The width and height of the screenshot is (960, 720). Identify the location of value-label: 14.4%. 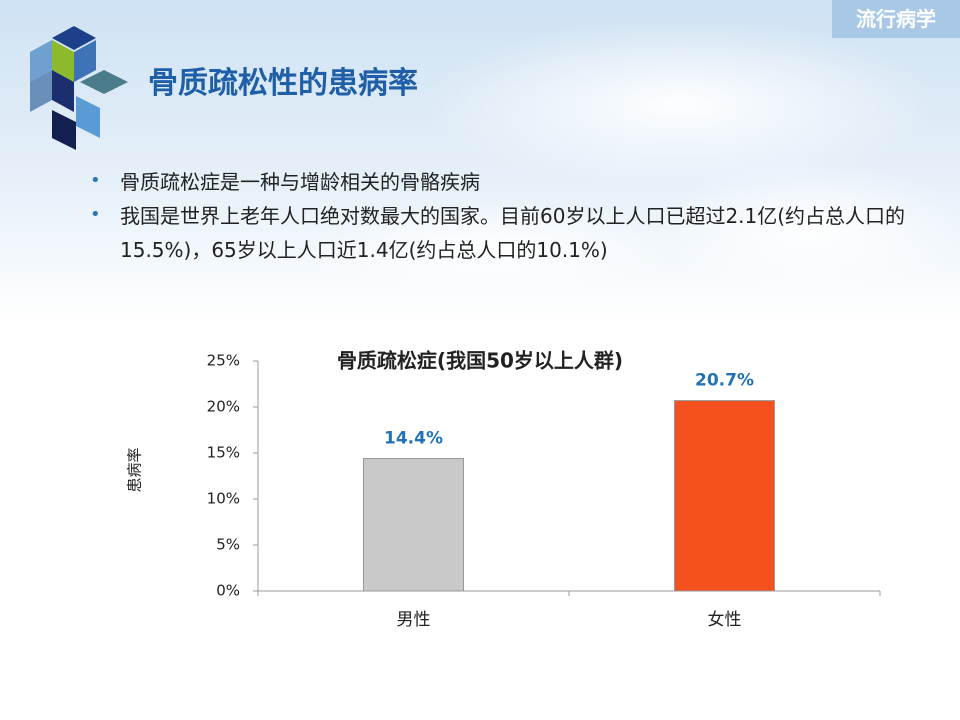
(413, 439).